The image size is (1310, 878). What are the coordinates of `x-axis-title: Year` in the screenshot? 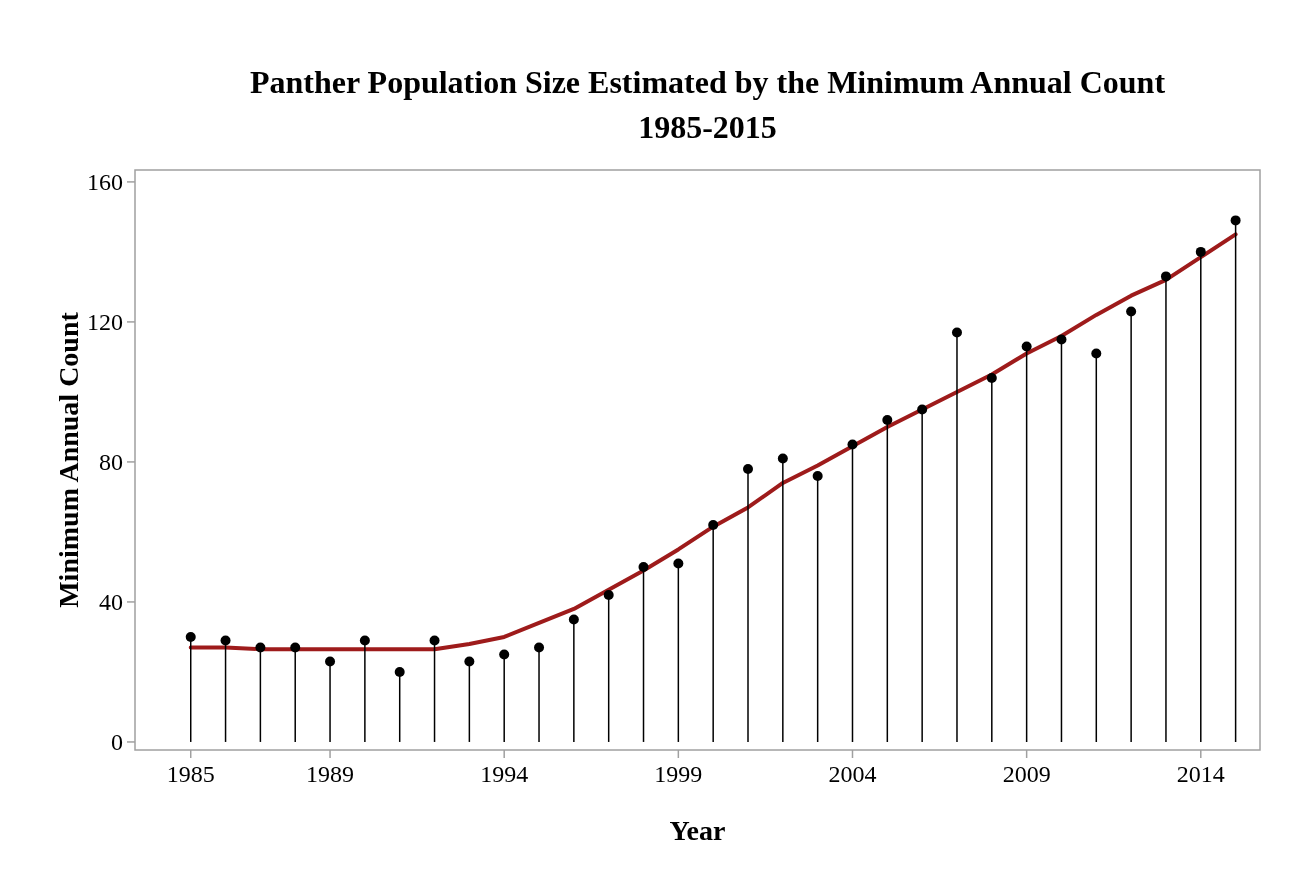 It's located at (697, 830).